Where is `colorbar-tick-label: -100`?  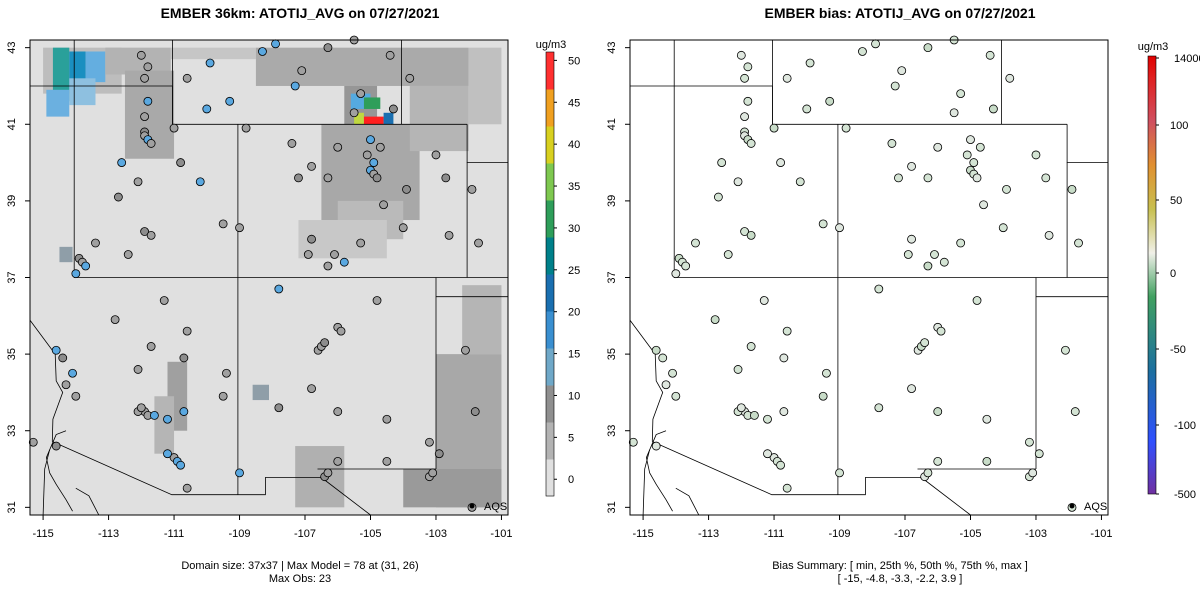
colorbar-tick-label: -100 is located at coordinates (1185, 426).